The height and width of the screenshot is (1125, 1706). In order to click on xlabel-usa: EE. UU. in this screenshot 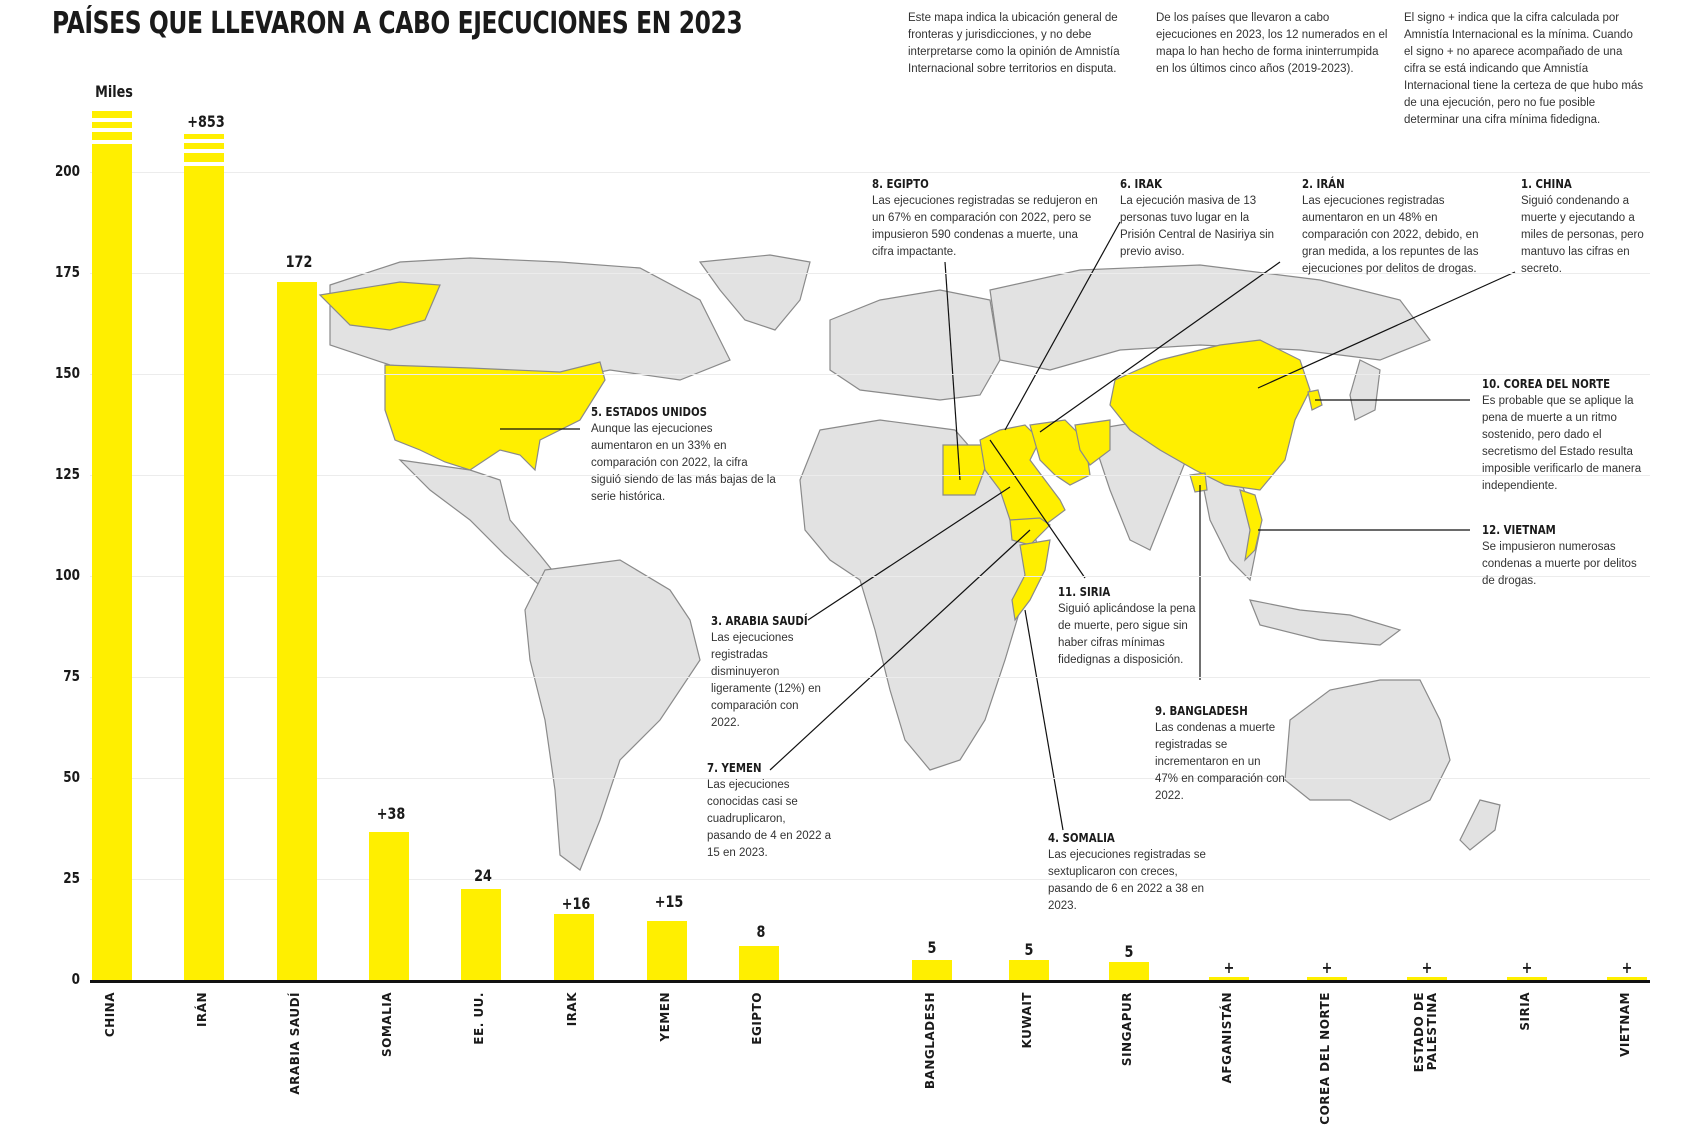, I will do `click(479, 1018)`.